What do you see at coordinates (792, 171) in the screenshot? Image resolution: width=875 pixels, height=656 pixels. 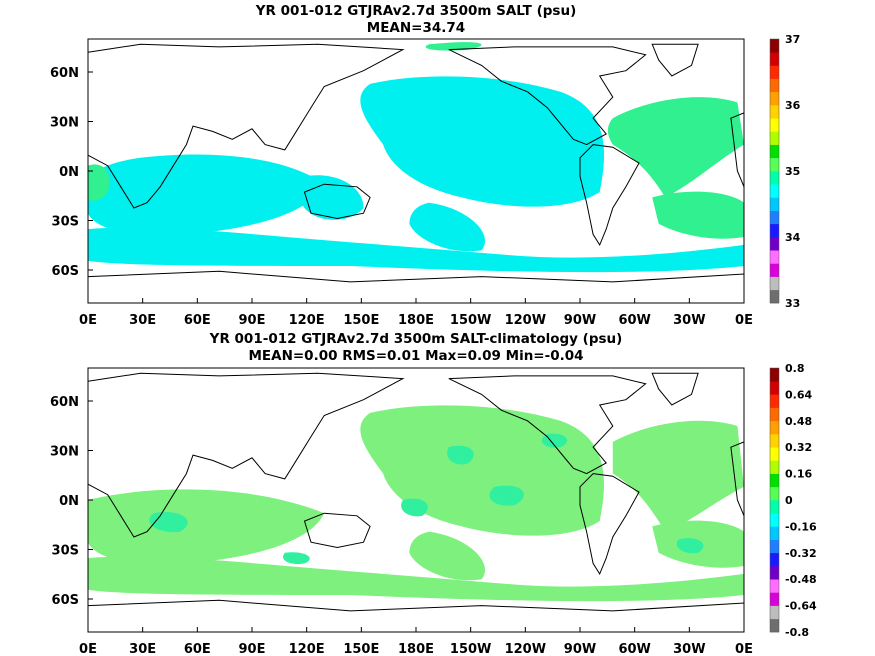 I see `map1-colorbar-label: 35` at bounding box center [792, 171].